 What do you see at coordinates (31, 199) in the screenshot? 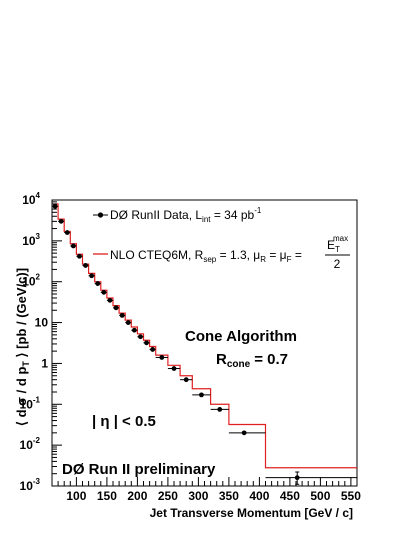
I see `y-tick-label: 10⁴` at bounding box center [31, 199].